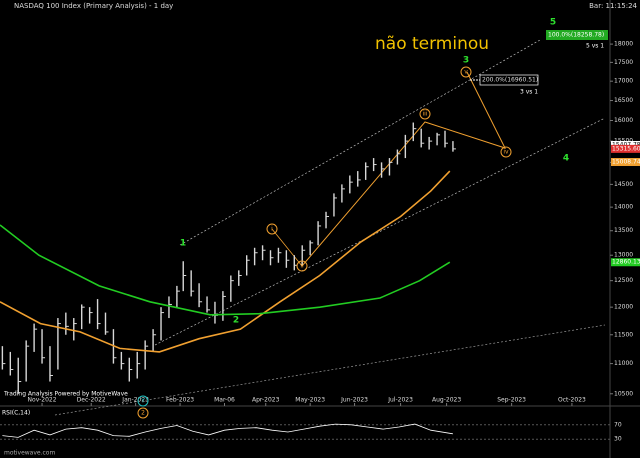  Describe the element at coordinates (287, 247) in the screenshot. I see `wave-leg` at that location.